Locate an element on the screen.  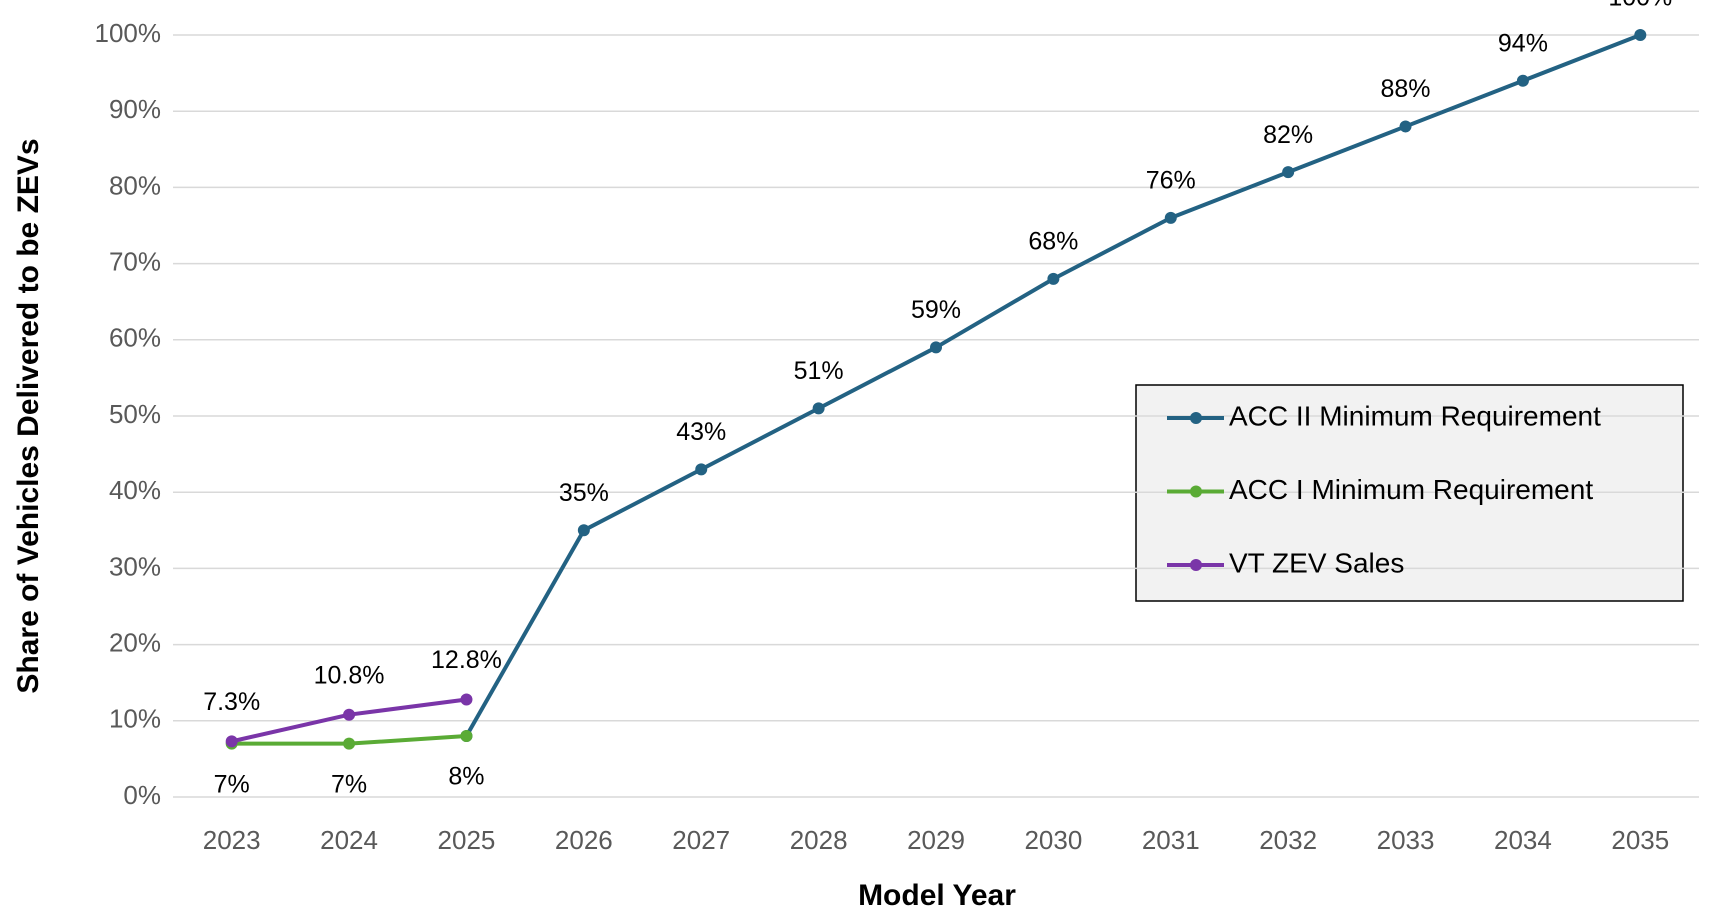
data-label: 43% is located at coordinates (701, 432).